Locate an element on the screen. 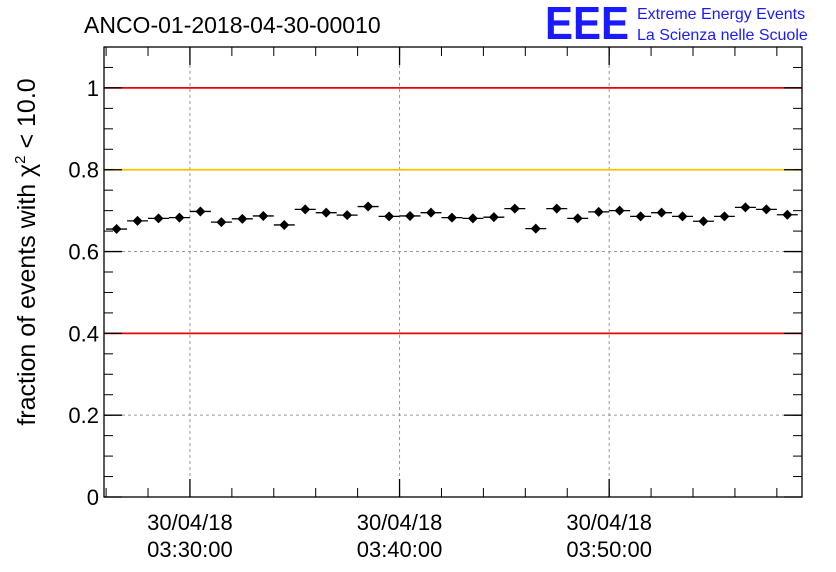 Image resolution: width=836 pixels, height=572 pixels. logo-line1: Extreme Energy Events is located at coordinates (721, 14).